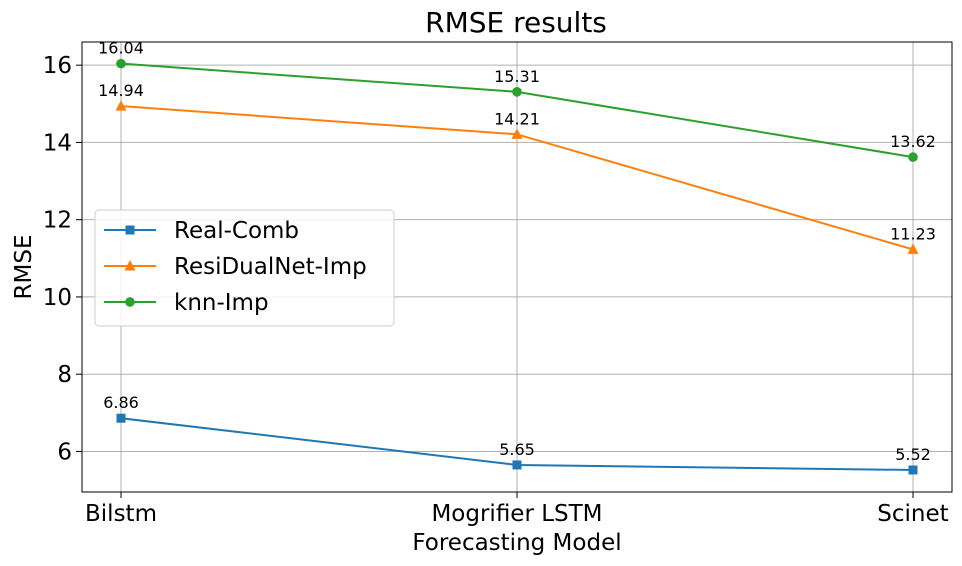 The height and width of the screenshot is (566, 962). What do you see at coordinates (517, 76) in the screenshot?
I see `data-label: 15.31` at bounding box center [517, 76].